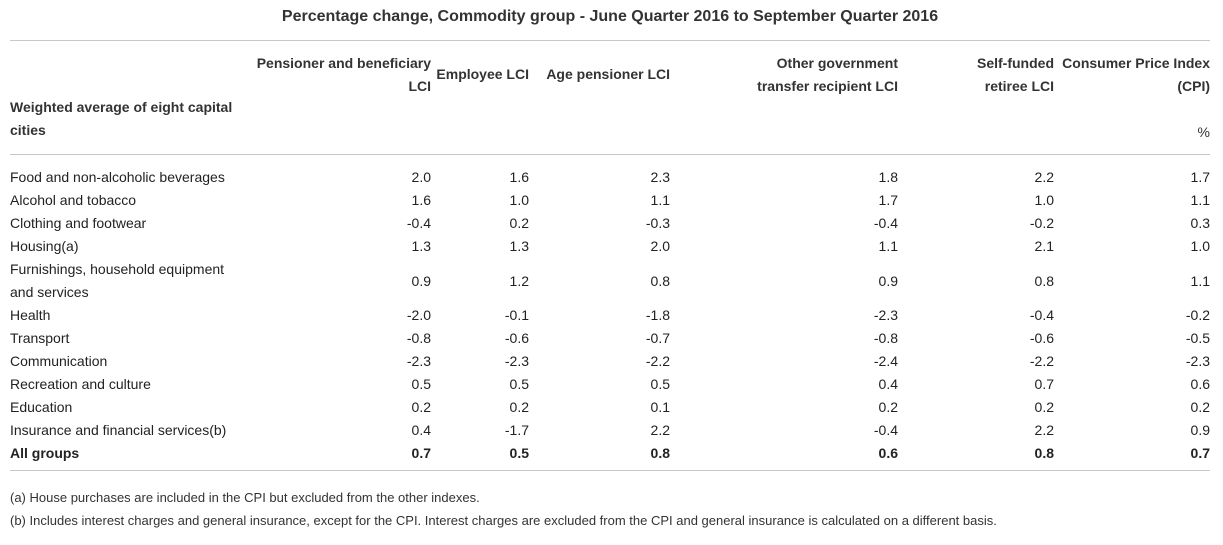  Describe the element at coordinates (888, 177) in the screenshot. I see `value-cell: 1.8` at that location.